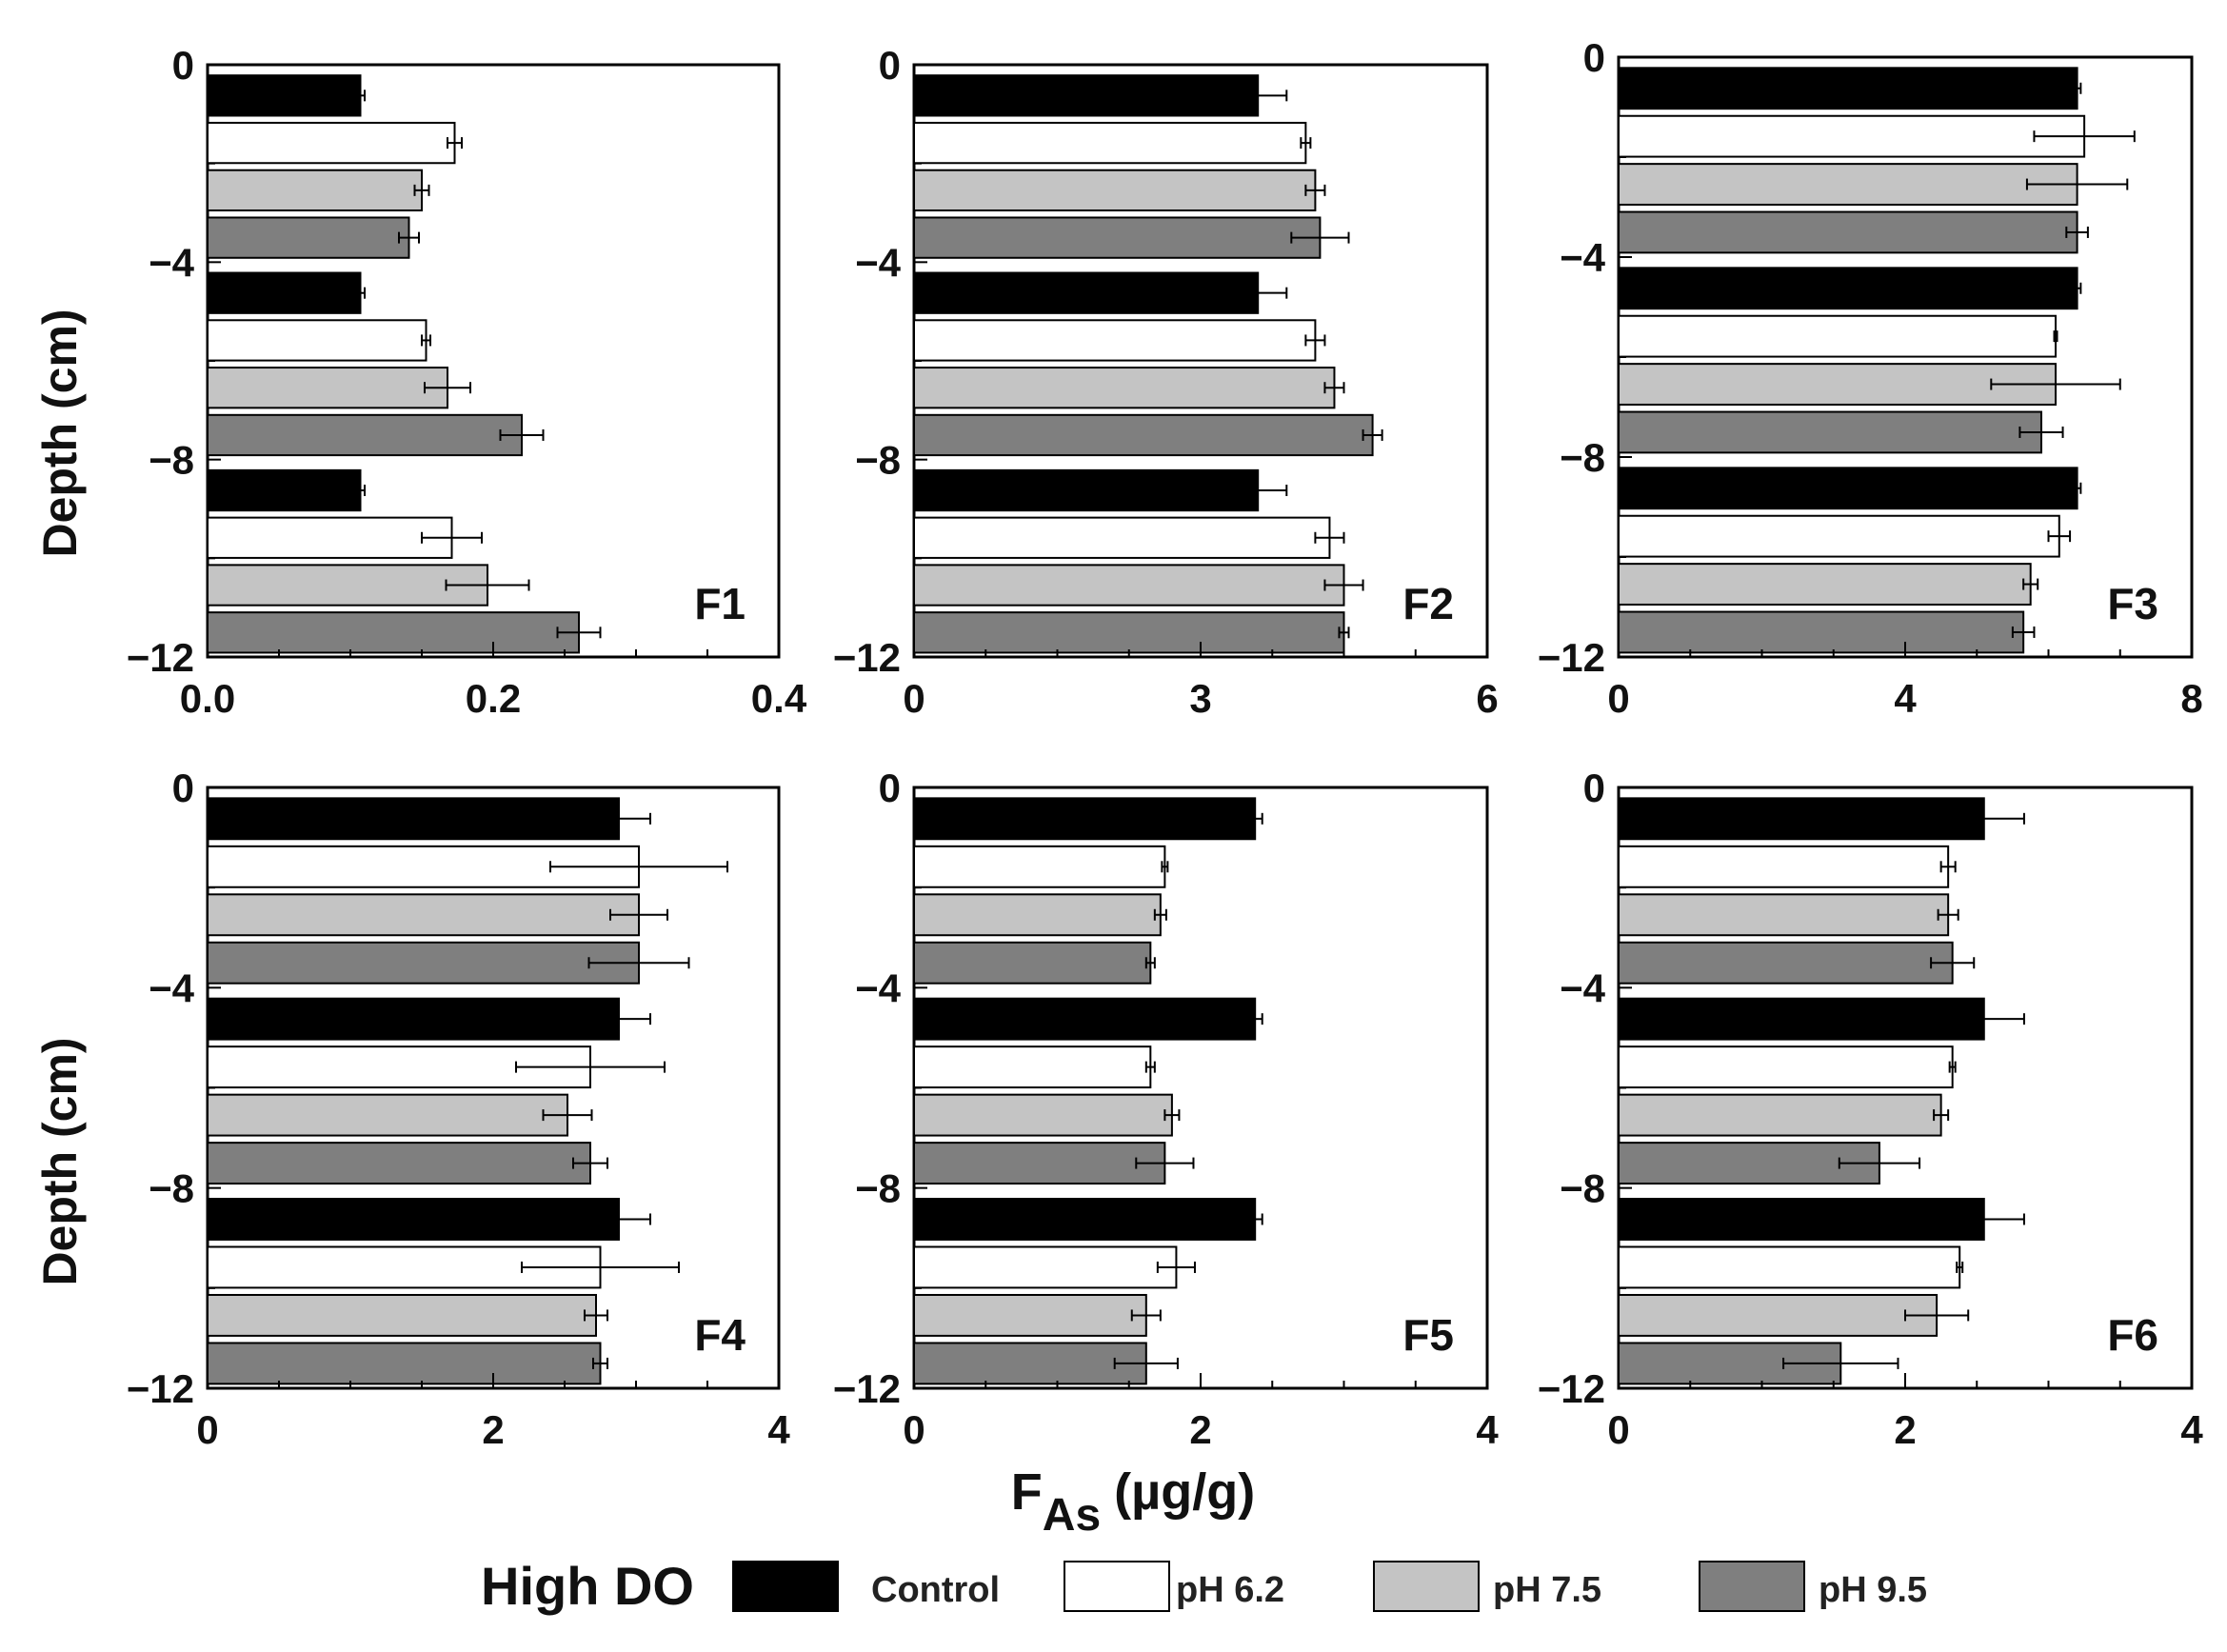  What do you see at coordinates (1230, 1590) in the screenshot?
I see `legend-label-ph62: pH 6.2` at bounding box center [1230, 1590].